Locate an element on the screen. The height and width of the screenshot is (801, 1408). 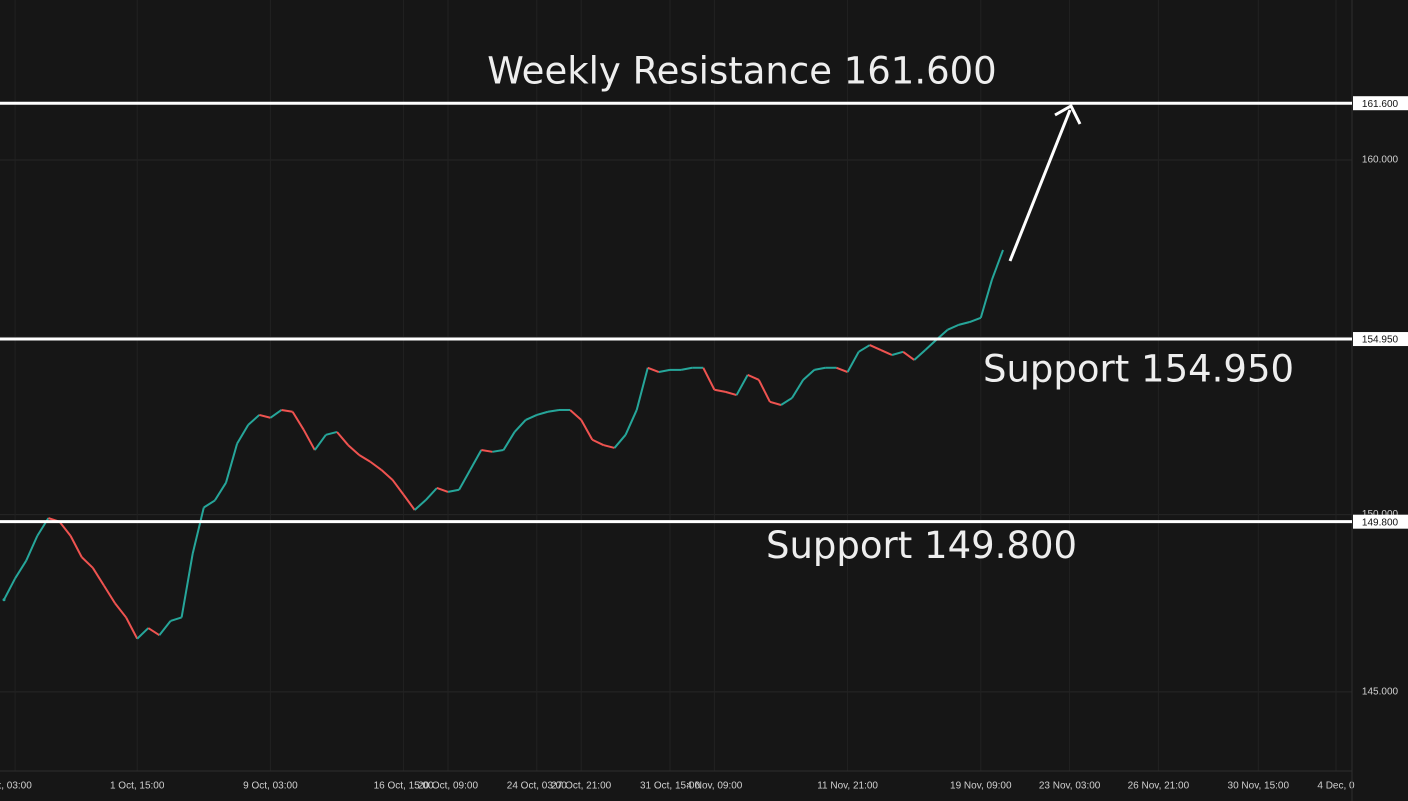
x-tick-label: 9 Oct, 03:00 is located at coordinates (270, 786).